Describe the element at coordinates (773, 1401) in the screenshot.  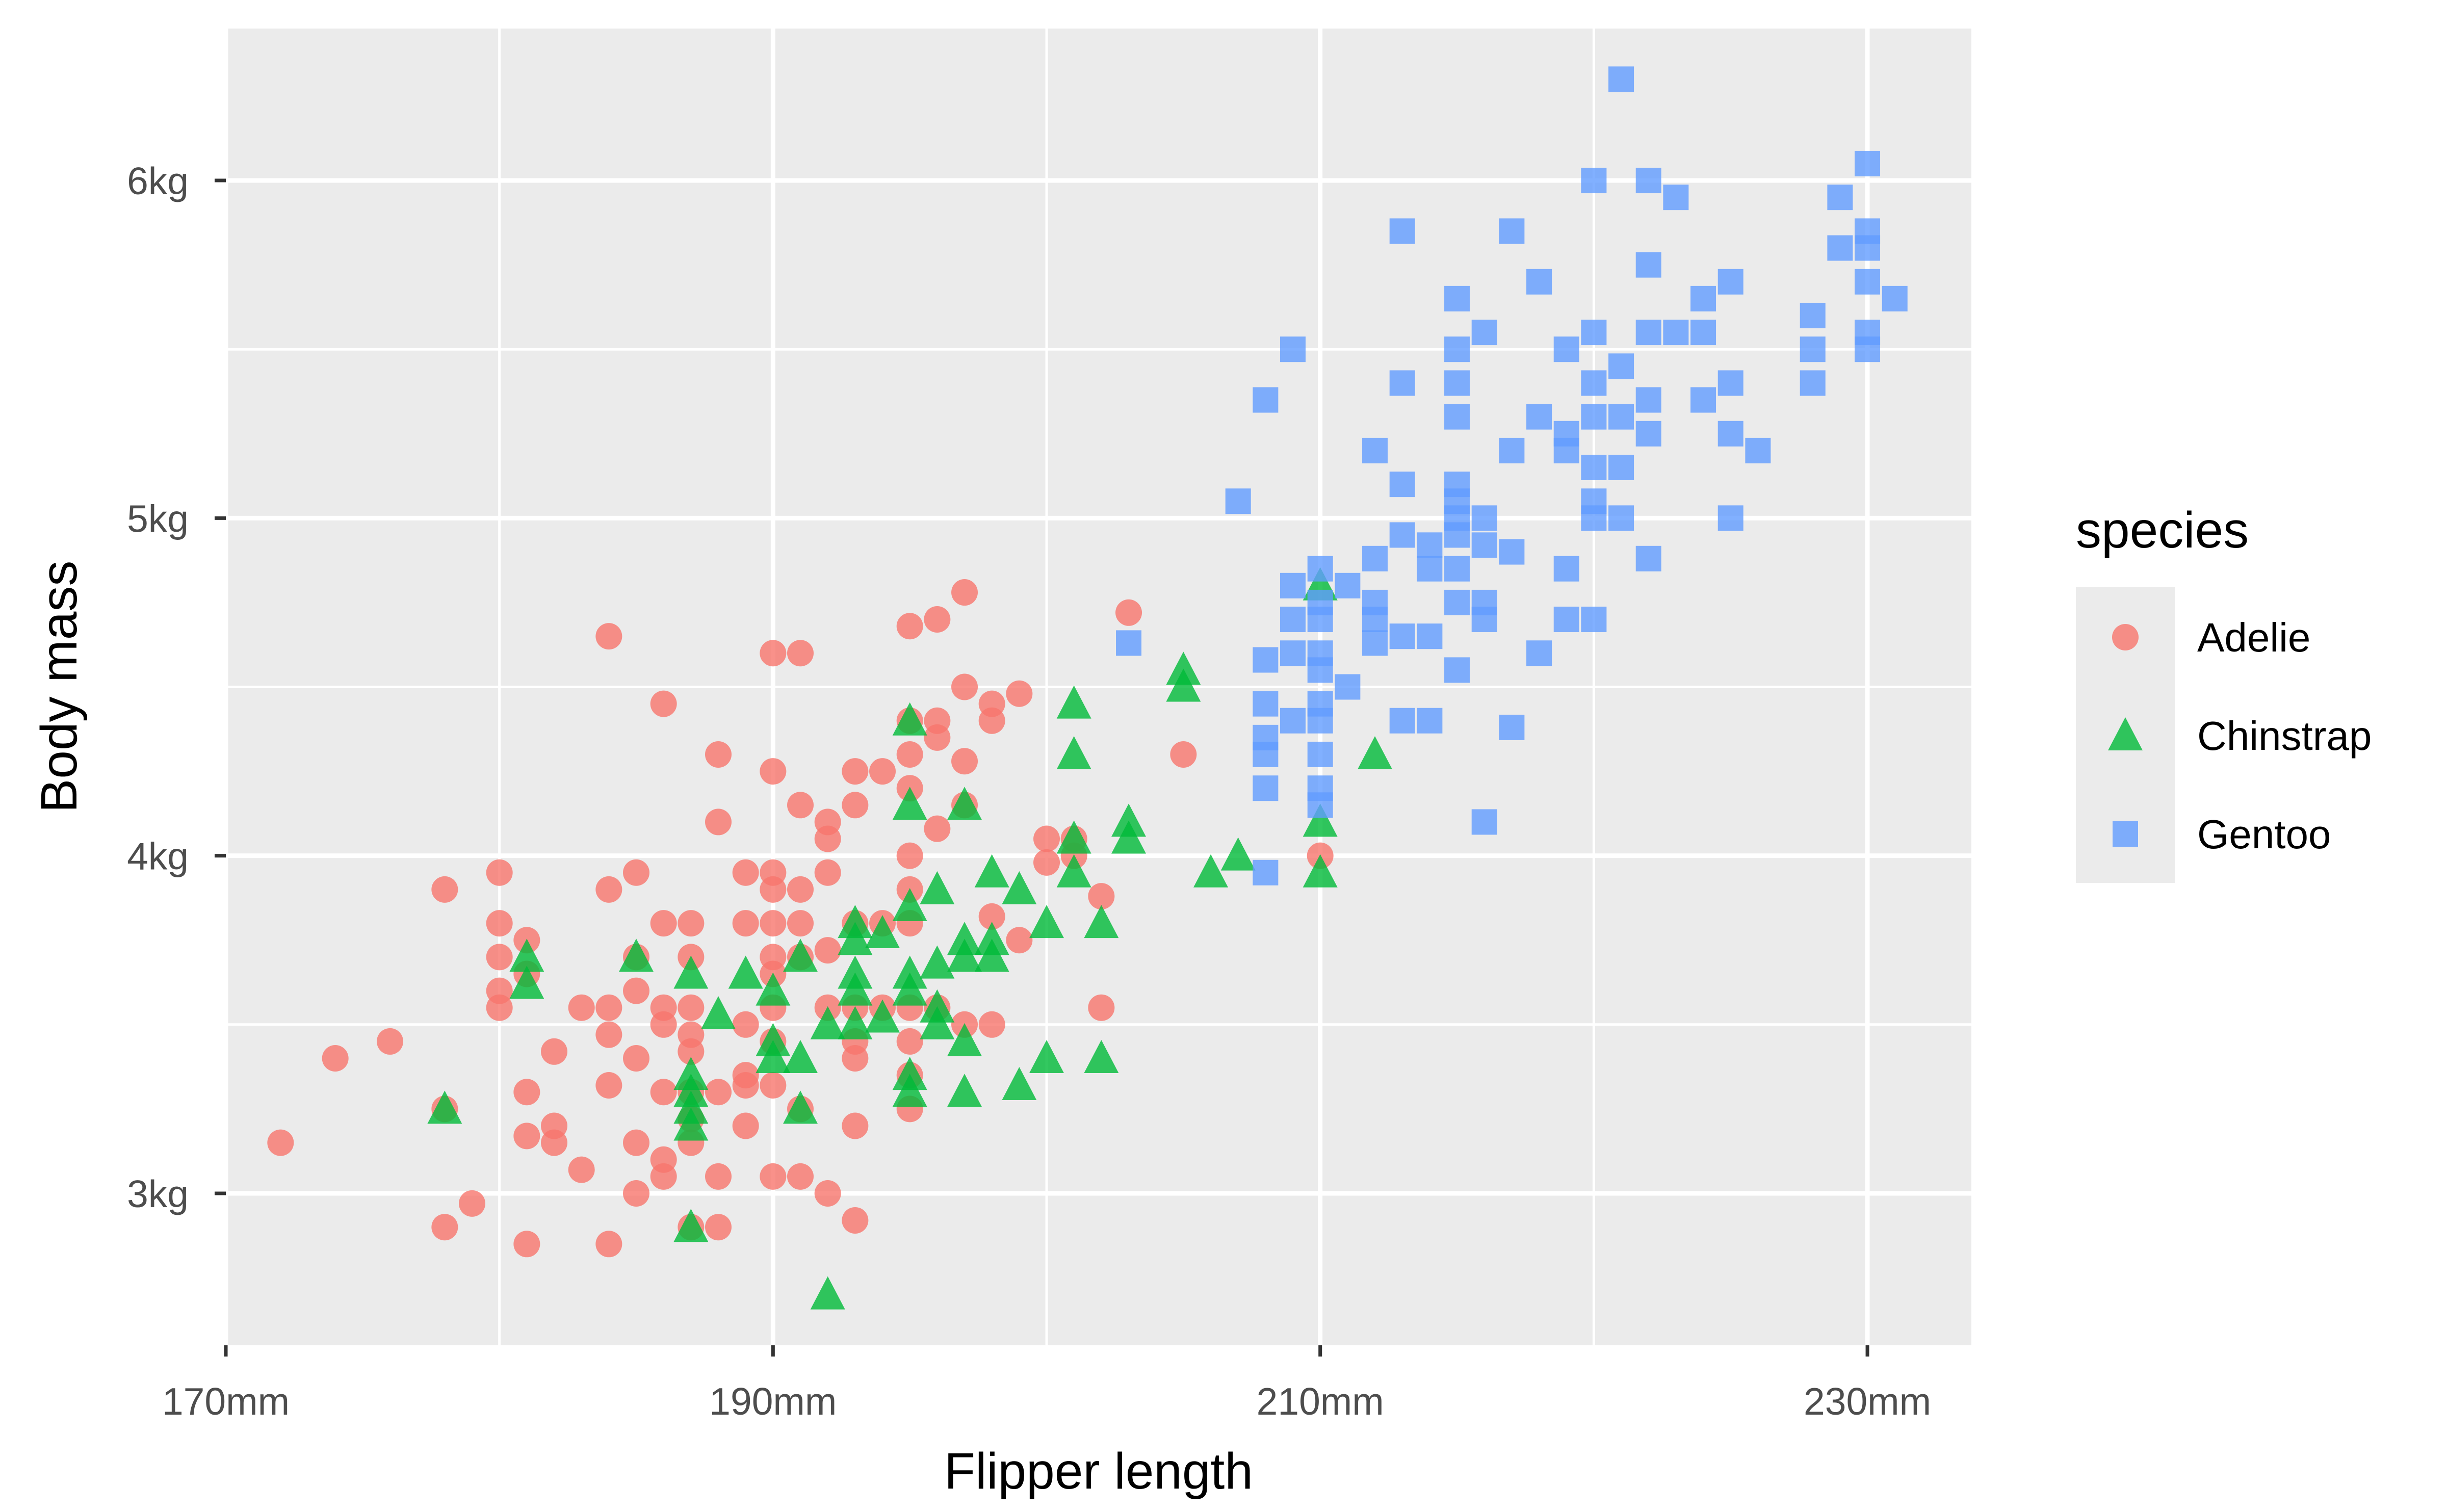
I see `x-tick-label: 190mm` at that location.